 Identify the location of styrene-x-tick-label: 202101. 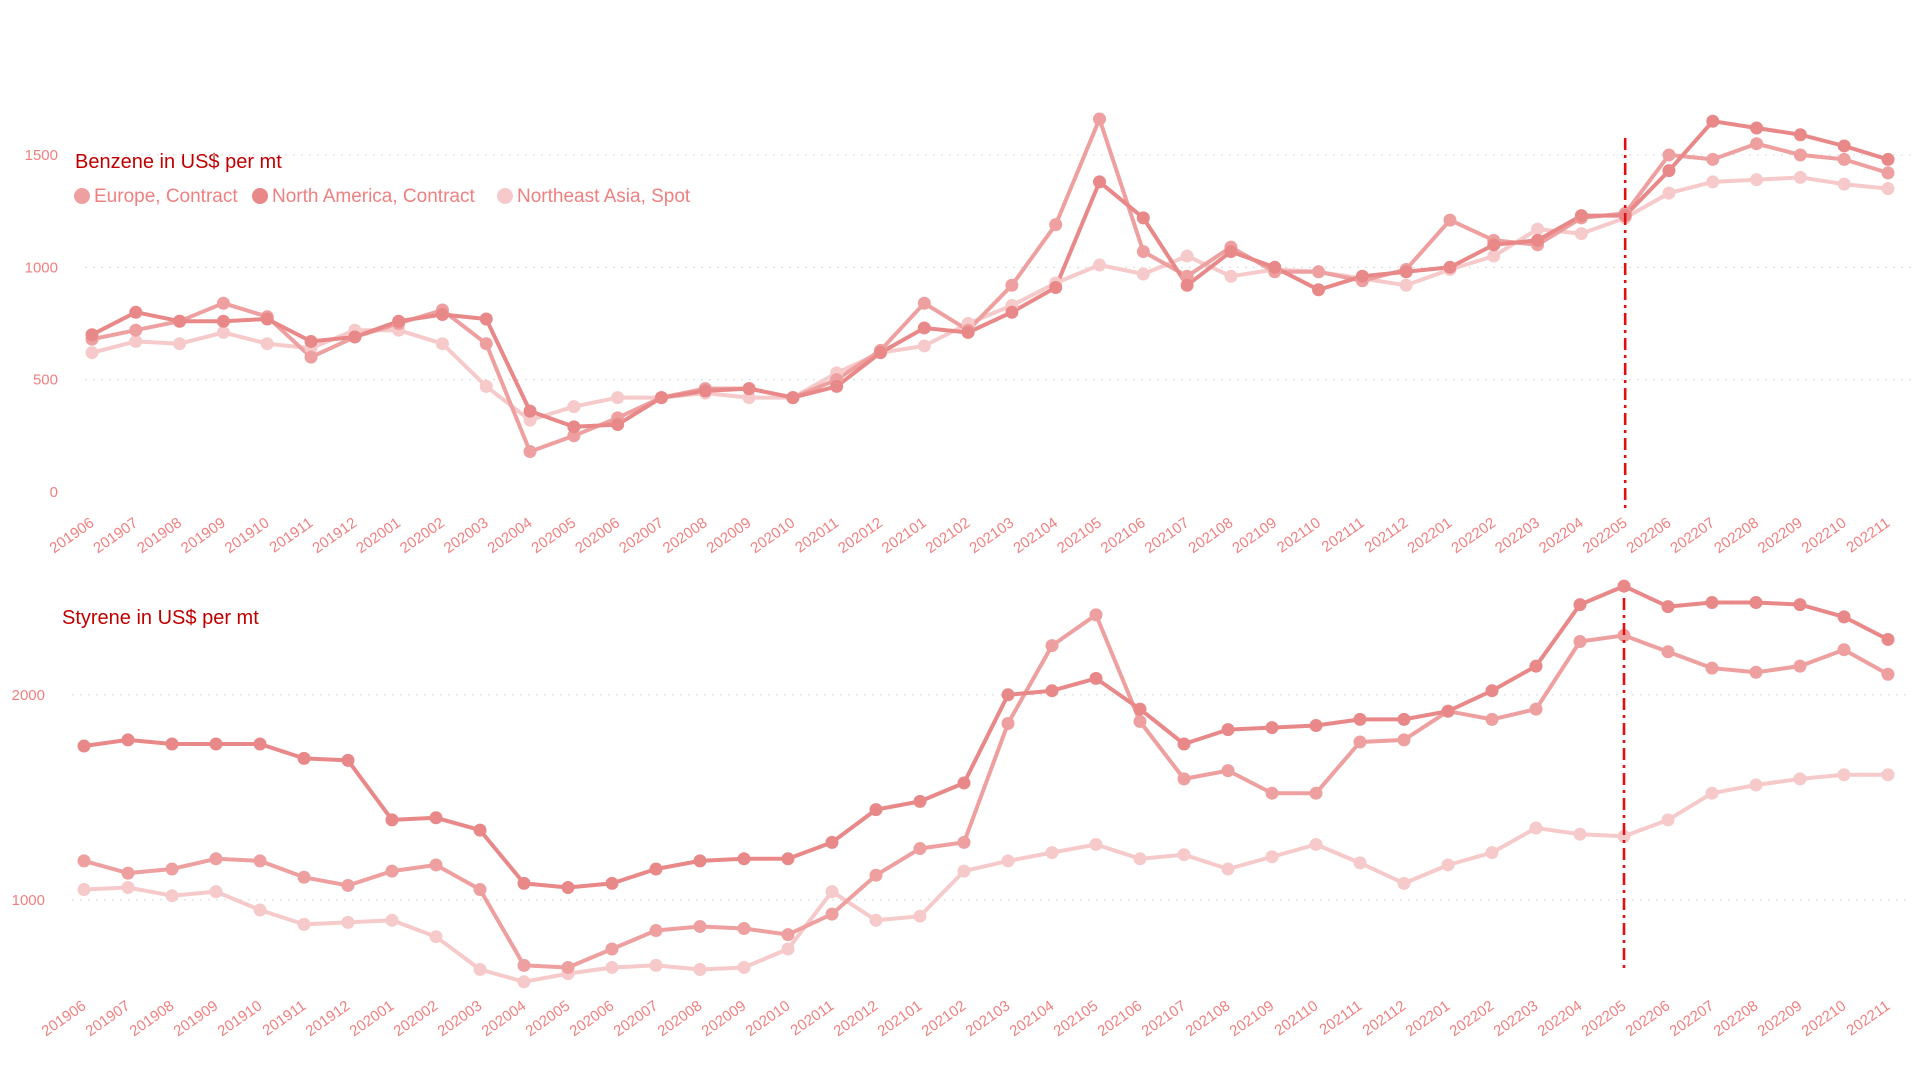
(900, 1018).